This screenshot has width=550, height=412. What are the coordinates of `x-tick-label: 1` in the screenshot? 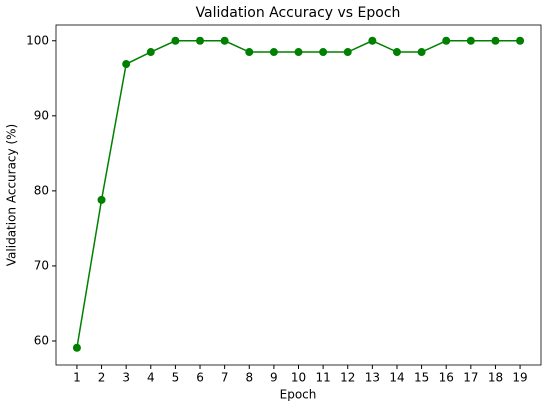 It's located at (77, 378).